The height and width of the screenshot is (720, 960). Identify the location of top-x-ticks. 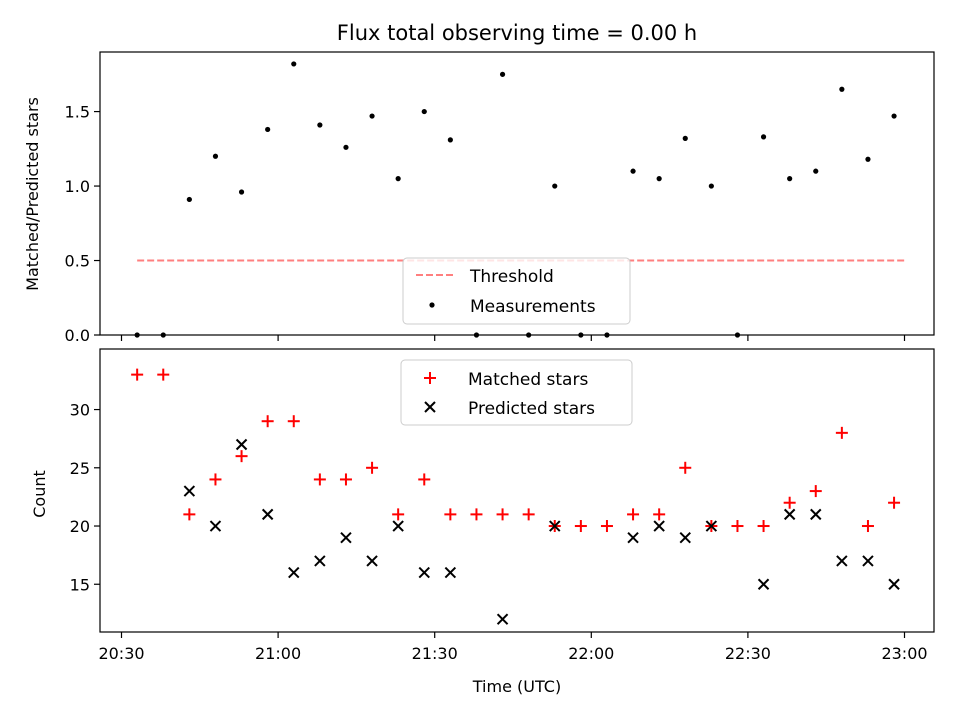
(513, 338).